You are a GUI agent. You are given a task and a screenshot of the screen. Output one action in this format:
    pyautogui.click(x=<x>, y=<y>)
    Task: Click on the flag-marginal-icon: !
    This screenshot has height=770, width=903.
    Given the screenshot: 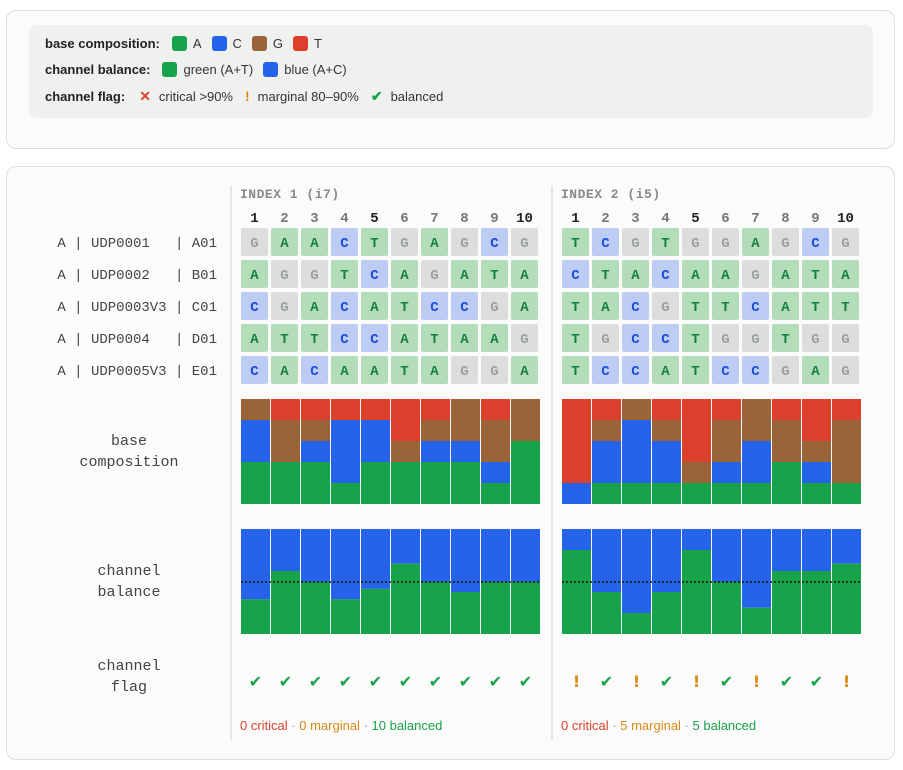 What is the action you would take?
    pyautogui.click(x=756, y=681)
    